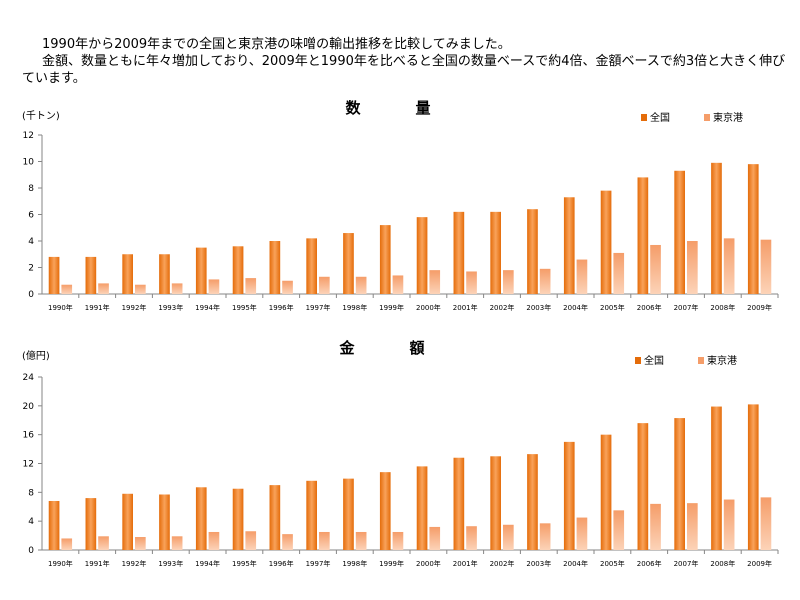 The image size is (800, 600). I want to click on x-tick-label: 1992年, so click(134, 307).